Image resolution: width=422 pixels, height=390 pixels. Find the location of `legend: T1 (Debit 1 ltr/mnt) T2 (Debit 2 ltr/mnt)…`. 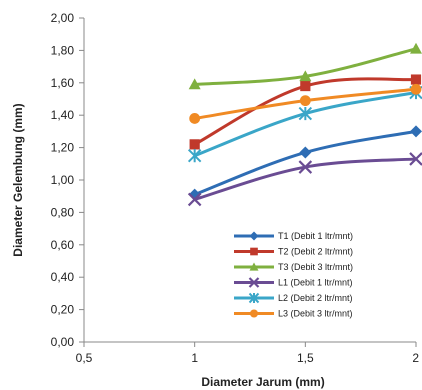

legend: T1 (Debit 1 ltr/mnt) T2 (Debit 2 ltr/mnt)… is located at coordinates (293, 275).